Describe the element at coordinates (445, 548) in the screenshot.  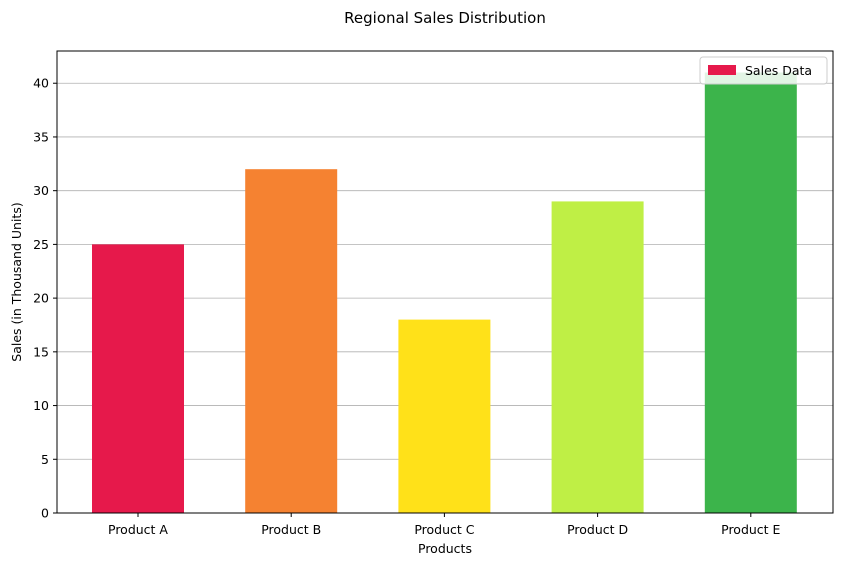
I see `x-axis-label: Products` at that location.